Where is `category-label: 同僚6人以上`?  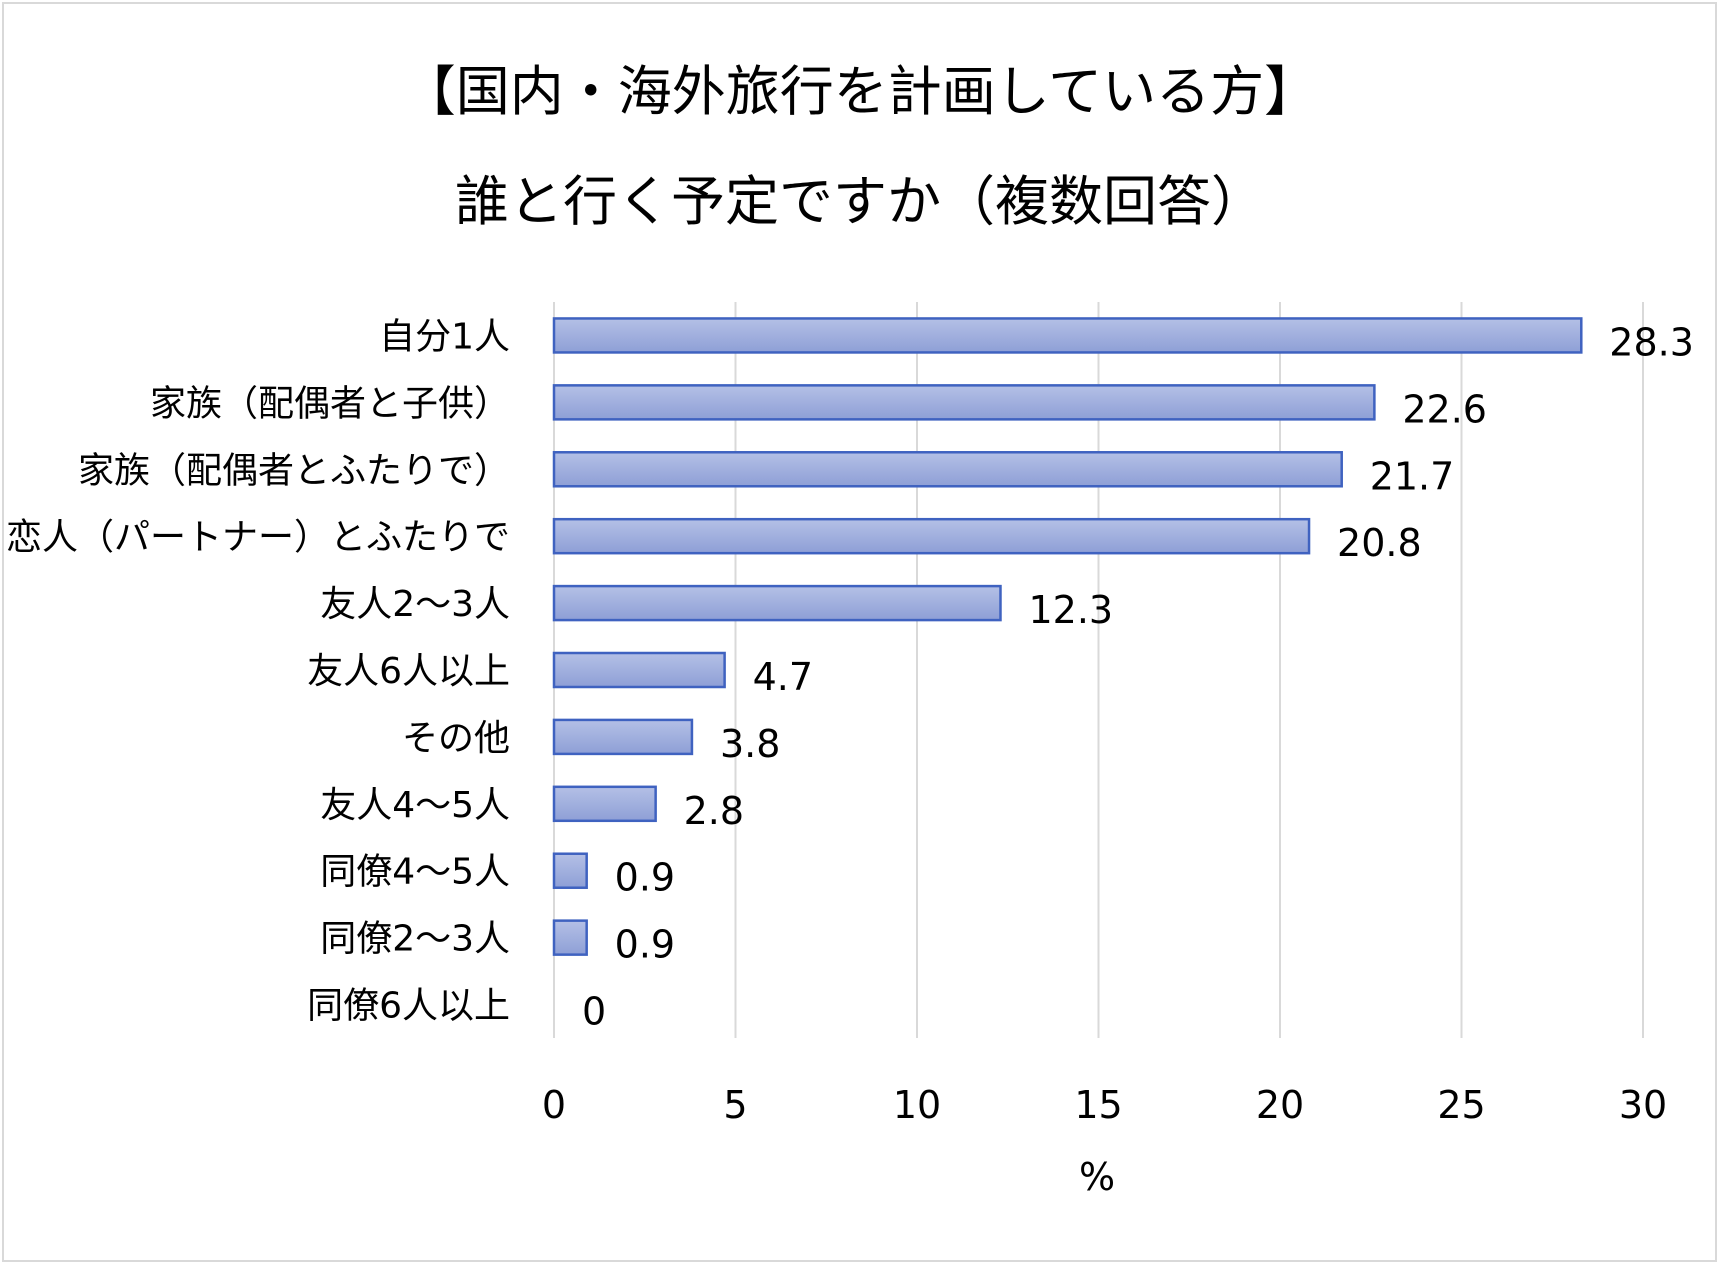 category-label: 同僚6人以上 is located at coordinates (408, 1006).